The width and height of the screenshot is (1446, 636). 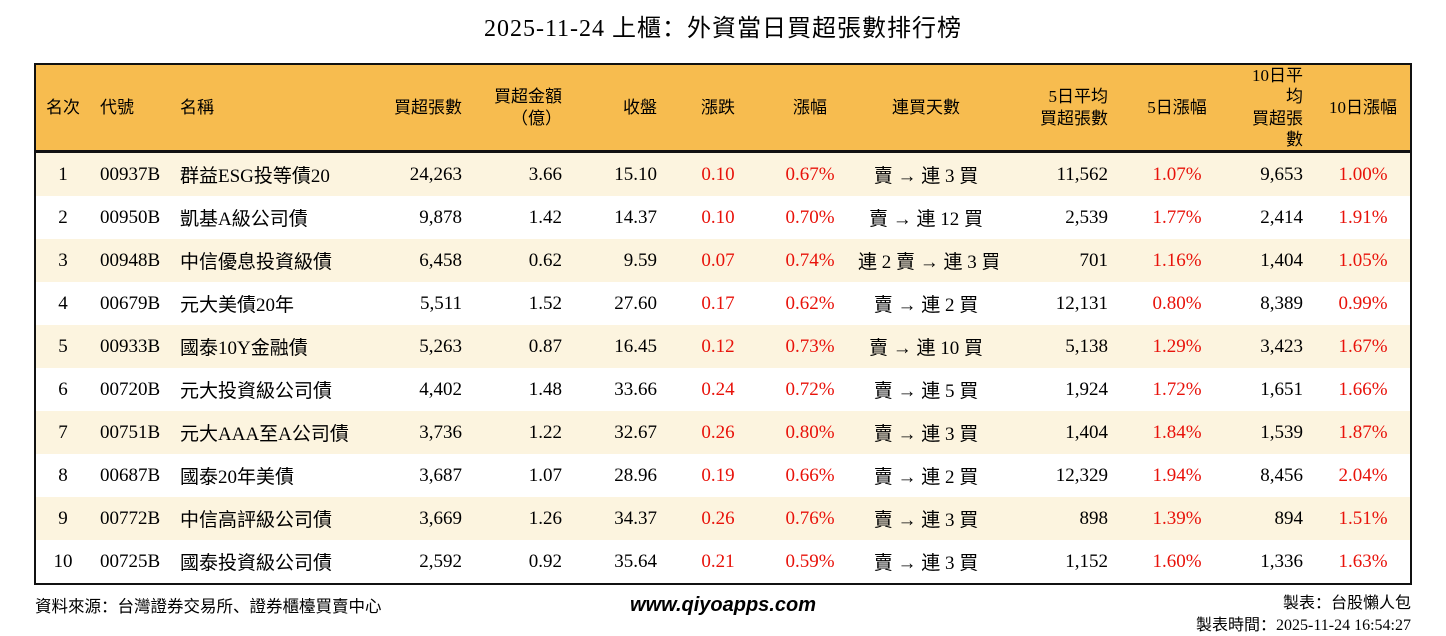 I want to click on col-header-avg5-net-buy: 5日平均 買超張數, so click(x=1059, y=109).